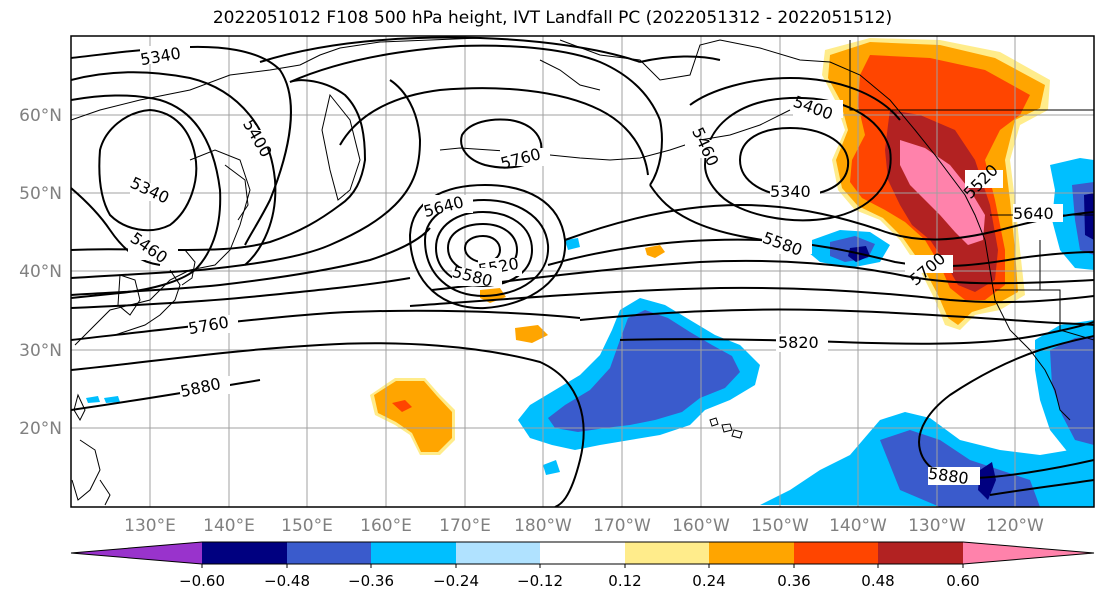 This screenshot has height=601, width=1105. Describe the element at coordinates (858, 526) in the screenshot. I see `lon-tick-label: 140°W` at that location.